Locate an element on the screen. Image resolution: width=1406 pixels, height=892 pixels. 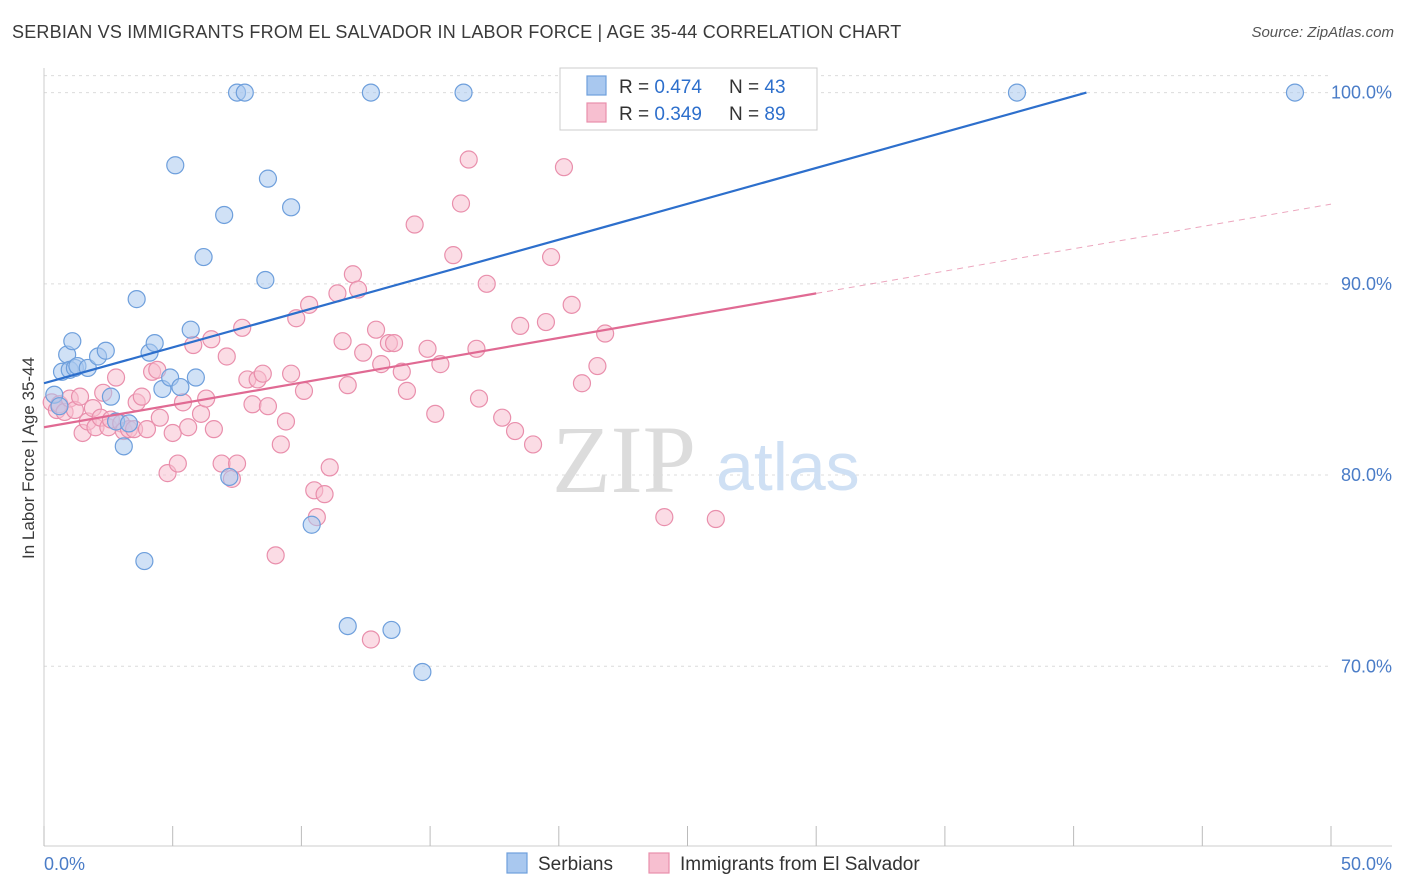
x-tick-labels: 0.0% 50.0% is located at coordinates (718, 864).